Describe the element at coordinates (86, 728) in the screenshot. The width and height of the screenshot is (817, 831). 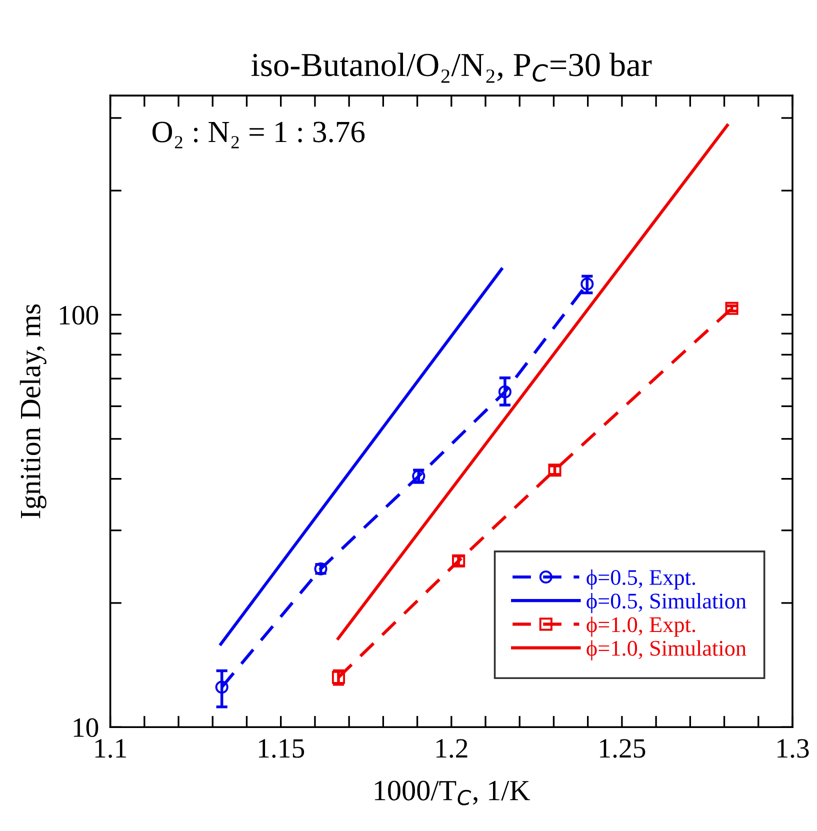
I see `y-tick-label: 10` at that location.